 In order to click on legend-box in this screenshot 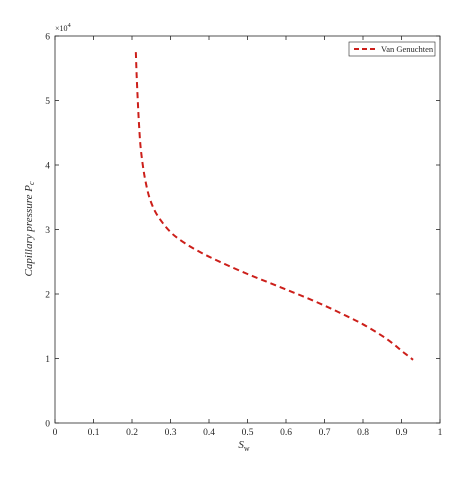, I will do `click(392, 49)`.